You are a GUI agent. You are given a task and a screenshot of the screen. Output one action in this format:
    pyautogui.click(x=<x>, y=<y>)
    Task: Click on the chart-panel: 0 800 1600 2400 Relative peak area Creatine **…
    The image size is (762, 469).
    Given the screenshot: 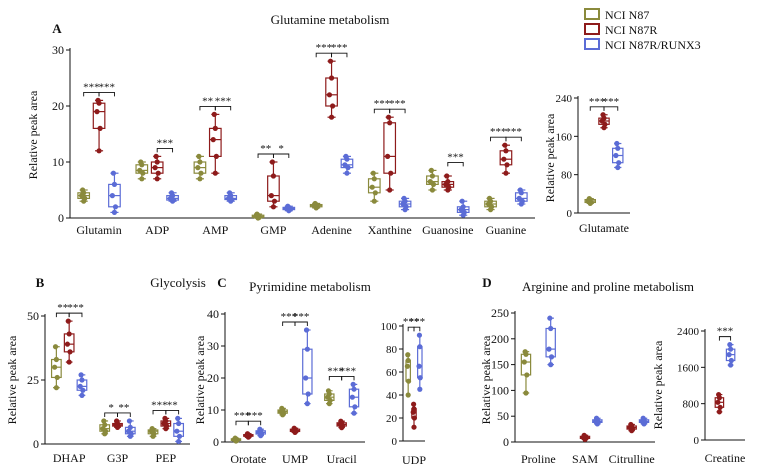 What is the action you would take?
    pyautogui.click(x=698, y=395)
    